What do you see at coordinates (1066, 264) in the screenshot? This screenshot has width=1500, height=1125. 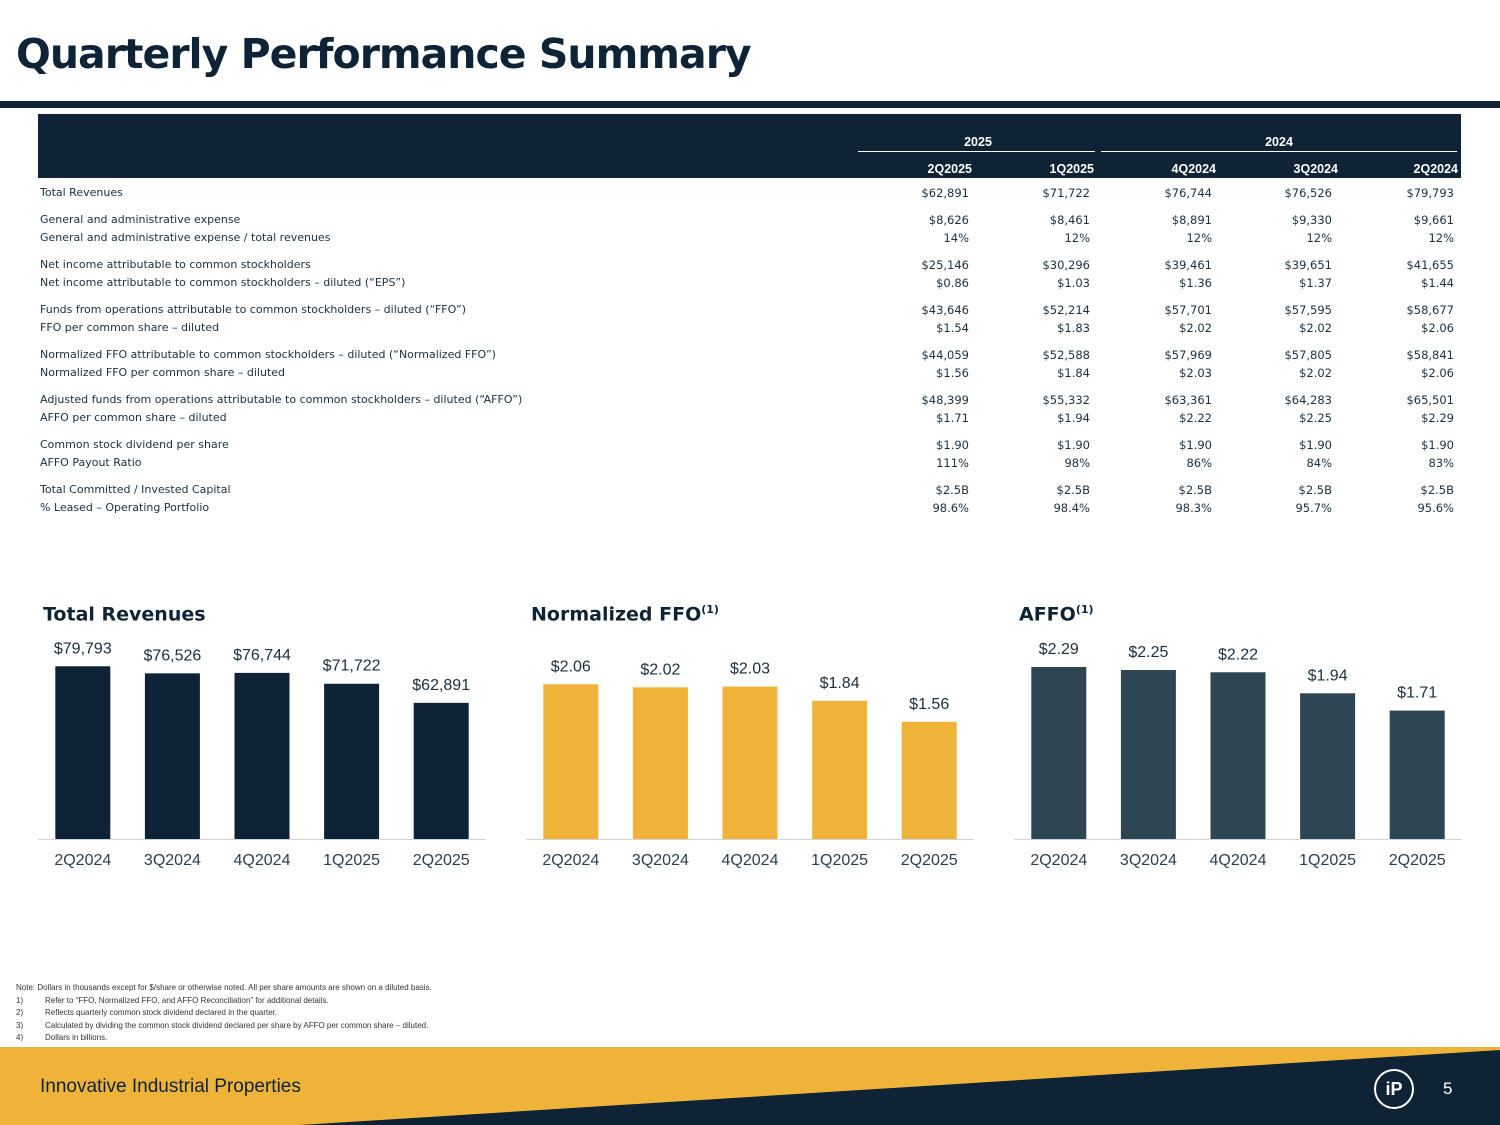 I see `cell-value: $30,296` at bounding box center [1066, 264].